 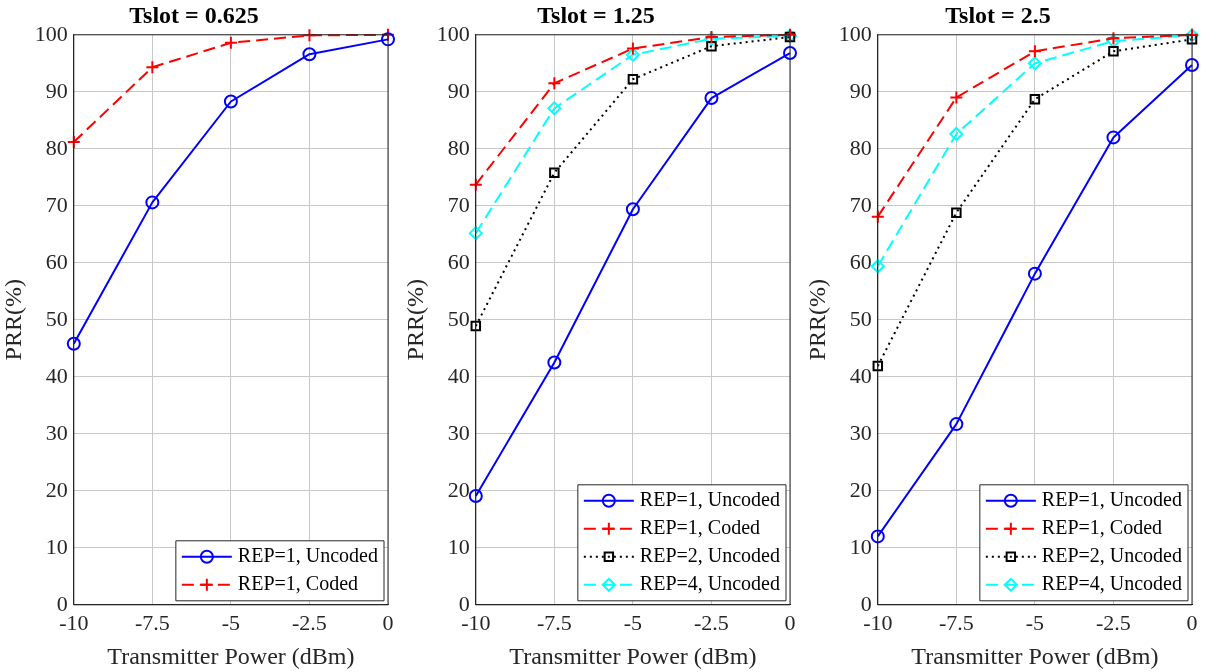 I want to click on chart-title: Tslot = 1.25, so click(x=596, y=14).